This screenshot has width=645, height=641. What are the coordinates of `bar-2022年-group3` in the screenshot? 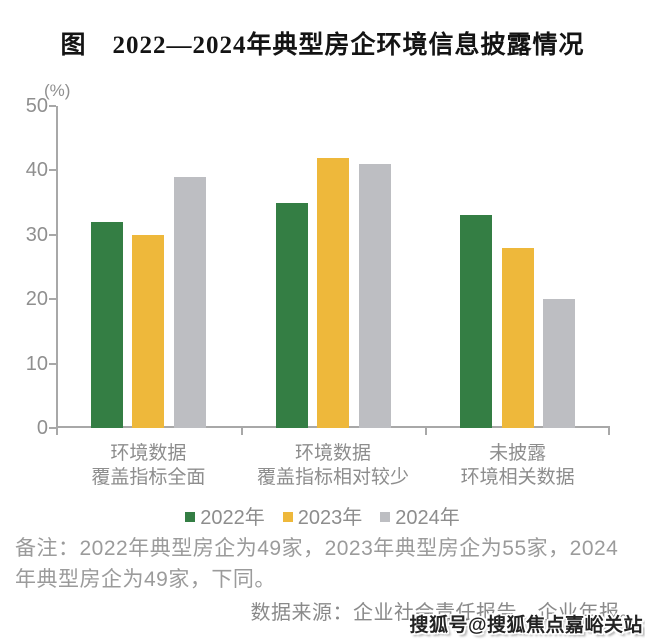 It's located at (476, 321).